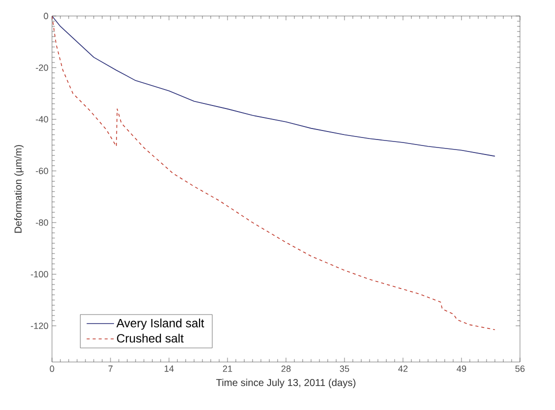 The image size is (555, 410). What do you see at coordinates (42, 67) in the screenshot?
I see `y-tick-label: -20` at bounding box center [42, 67].